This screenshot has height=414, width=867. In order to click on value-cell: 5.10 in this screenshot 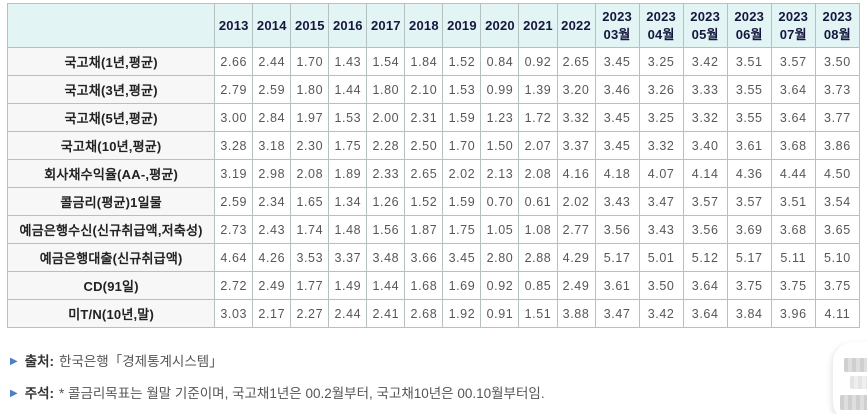, I will do `click(837, 257)`.